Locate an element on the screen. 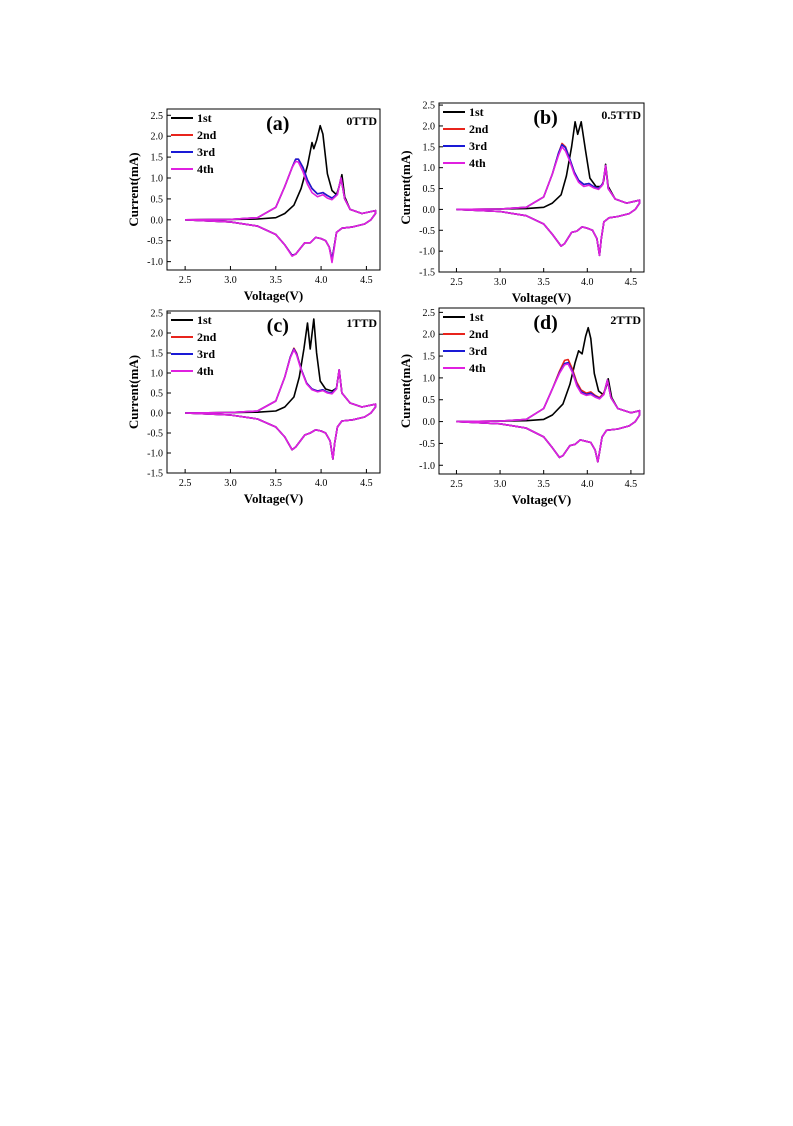 This screenshot has width=793, height=1126. panel-label: (b) is located at coordinates (545, 118).